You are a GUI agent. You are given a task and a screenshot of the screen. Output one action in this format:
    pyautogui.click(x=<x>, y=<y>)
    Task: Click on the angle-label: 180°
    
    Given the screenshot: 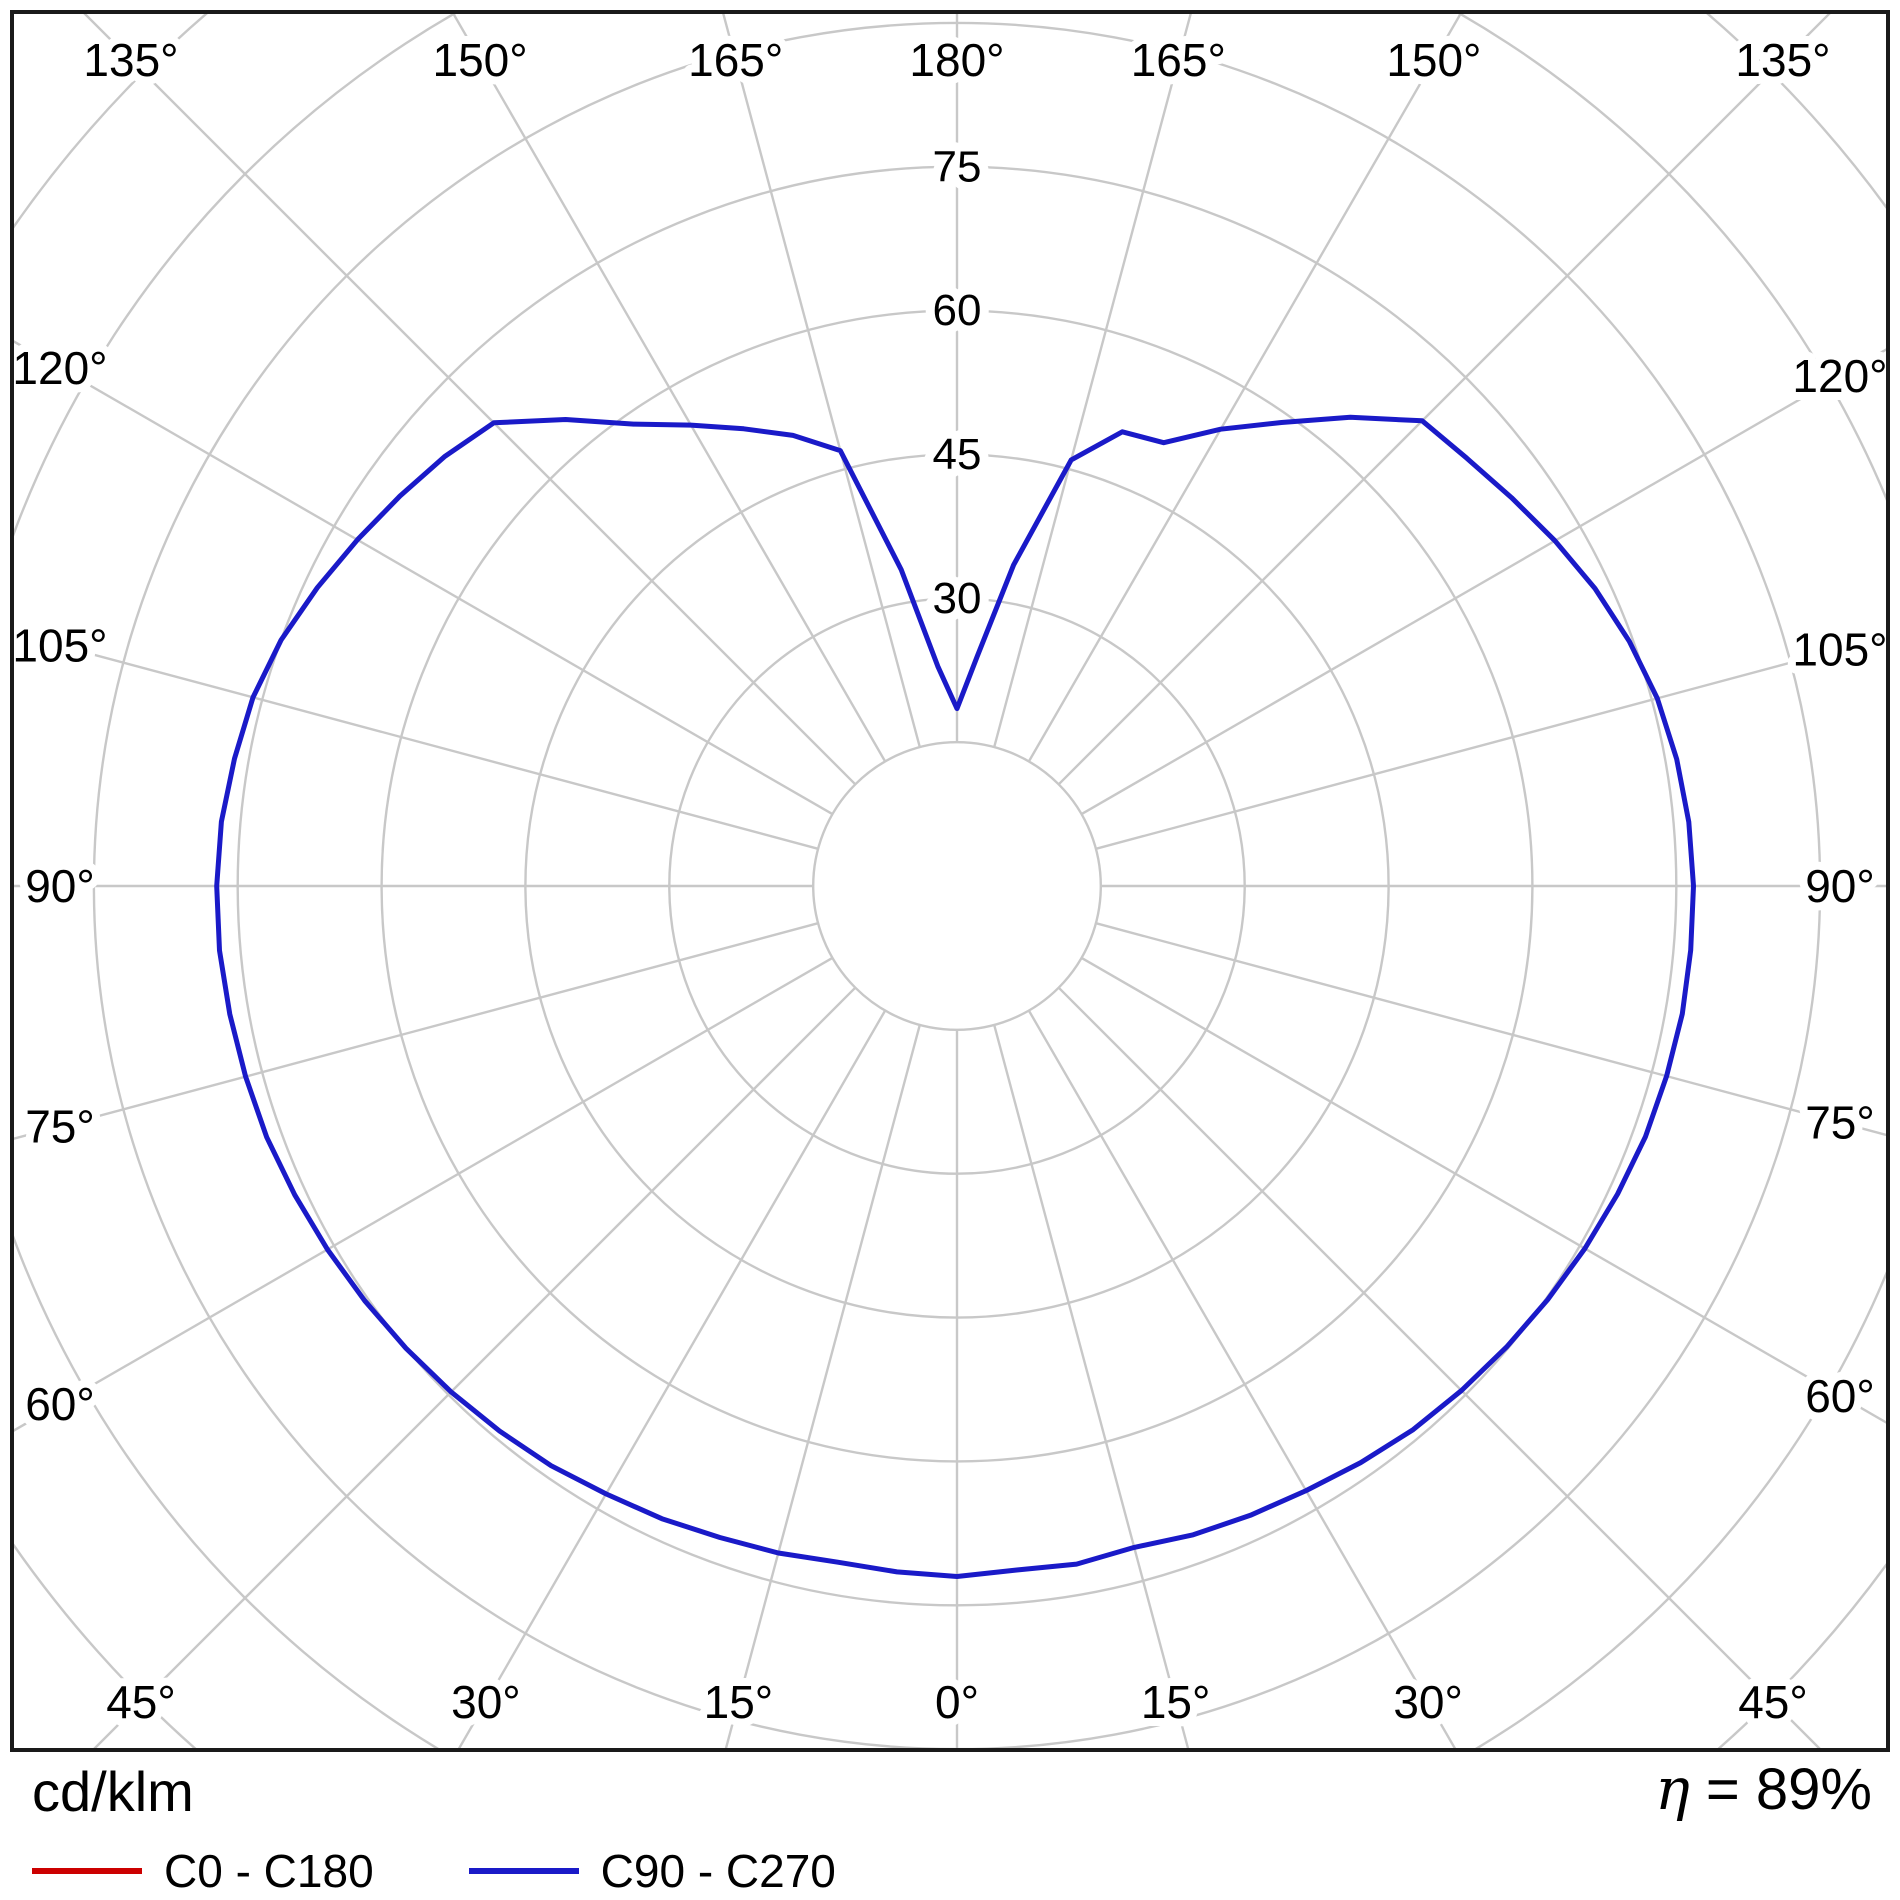 What is the action you would take?
    pyautogui.click(x=956, y=60)
    